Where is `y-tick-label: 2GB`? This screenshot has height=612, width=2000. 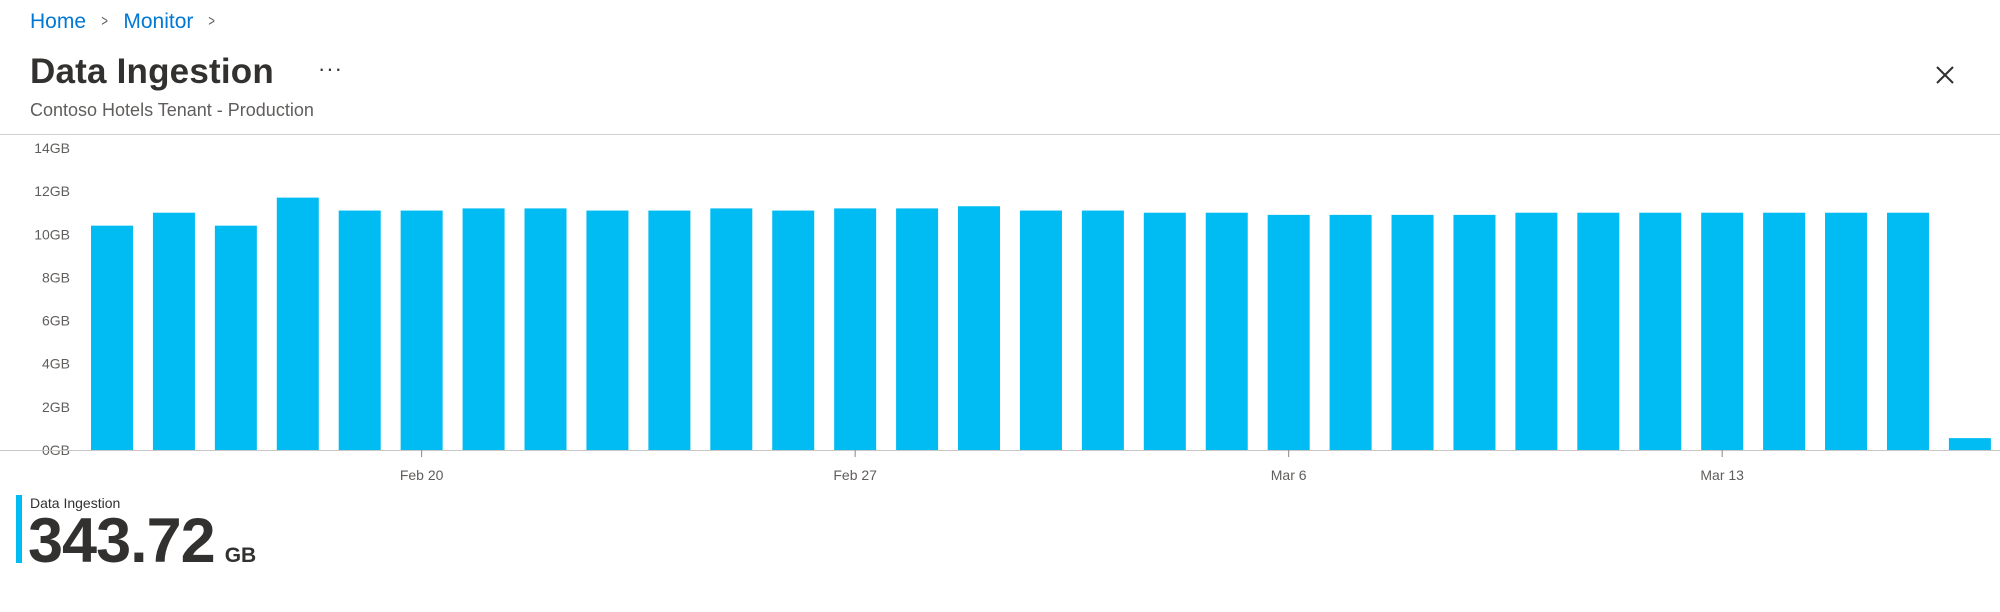
y-tick-label: 2GB is located at coordinates (56, 407).